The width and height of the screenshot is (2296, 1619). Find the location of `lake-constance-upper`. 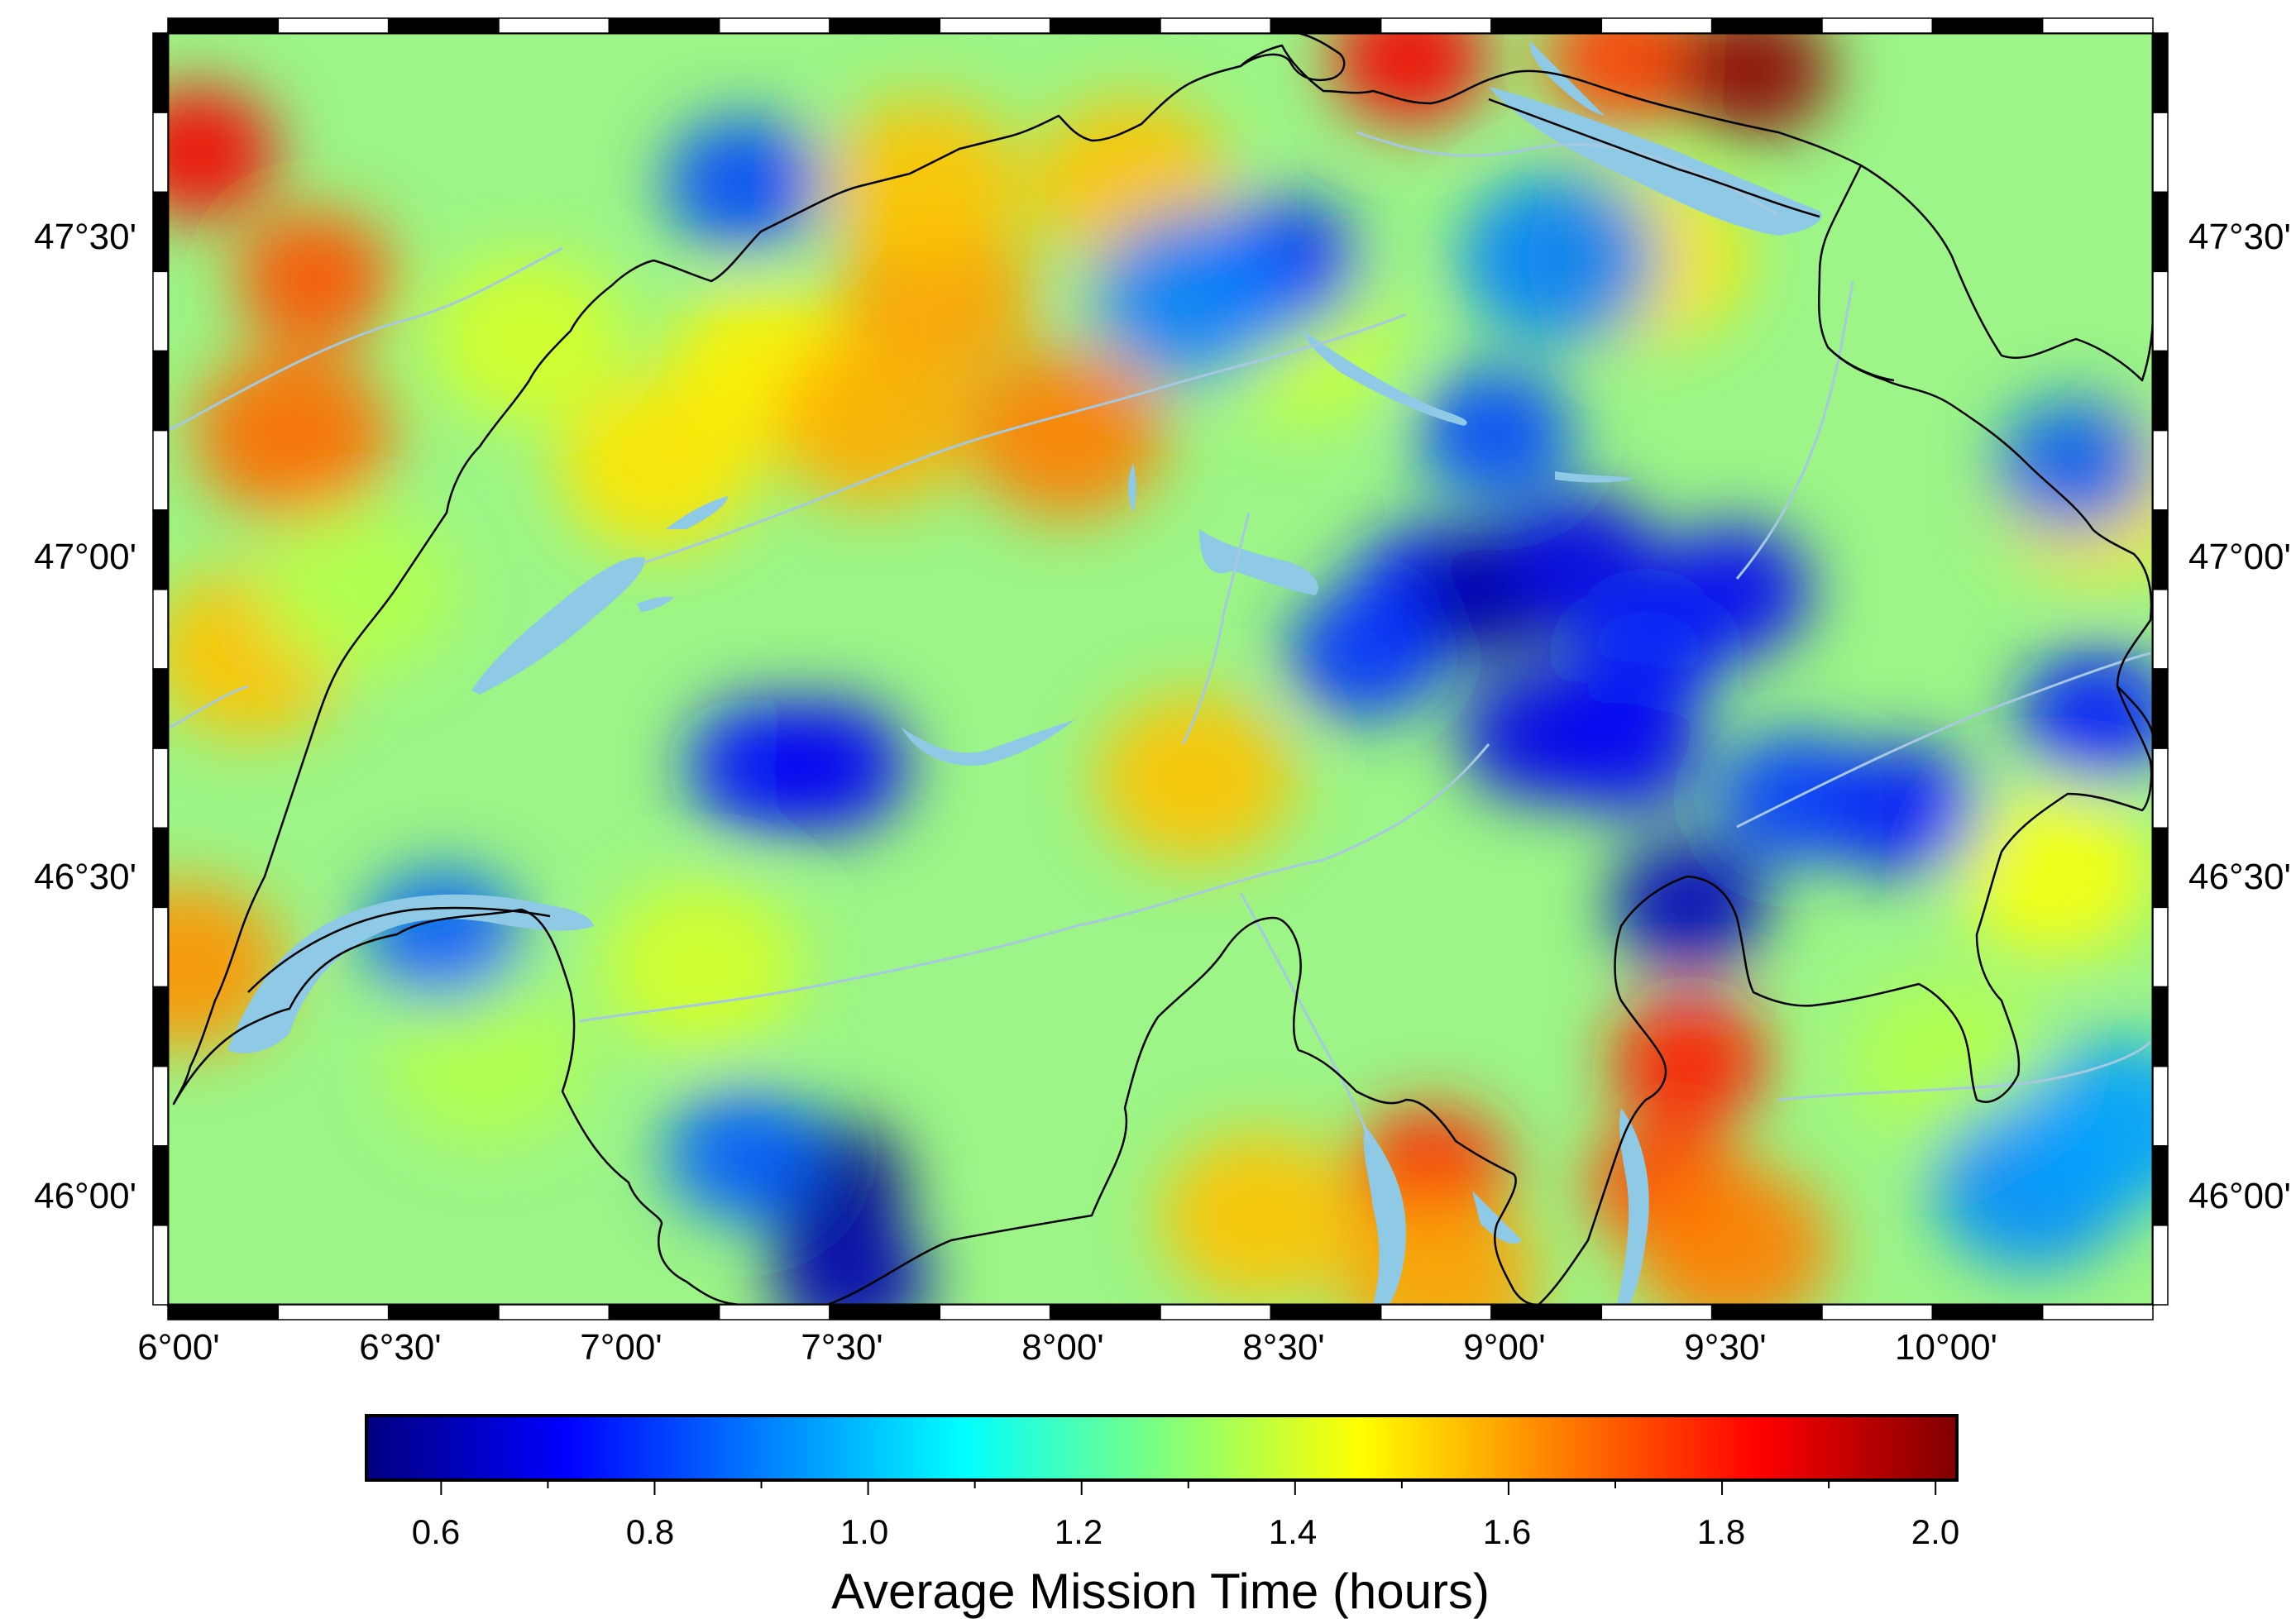

lake-constance-upper is located at coordinates (1567, 78).